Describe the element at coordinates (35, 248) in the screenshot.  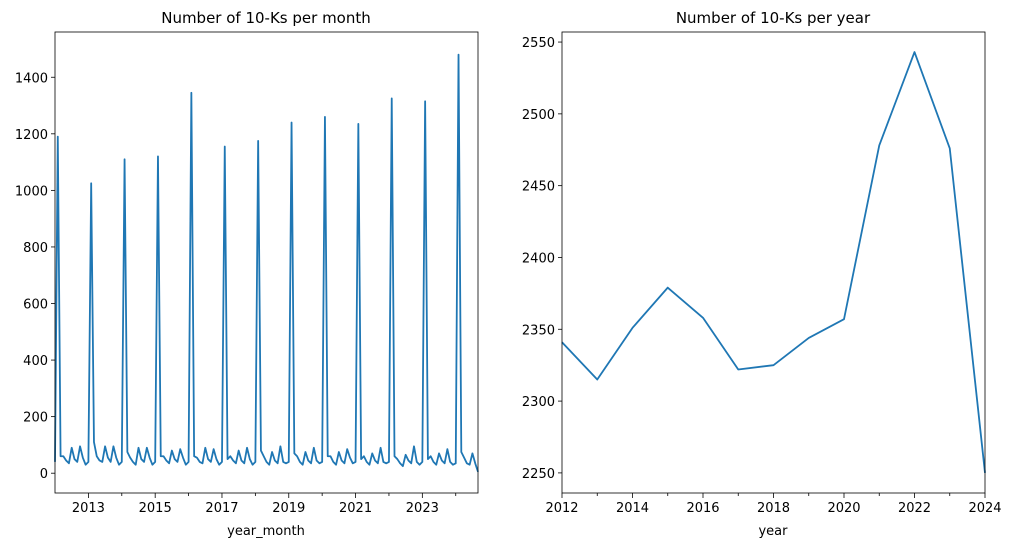
I see `y-tick-label: 800` at that location.